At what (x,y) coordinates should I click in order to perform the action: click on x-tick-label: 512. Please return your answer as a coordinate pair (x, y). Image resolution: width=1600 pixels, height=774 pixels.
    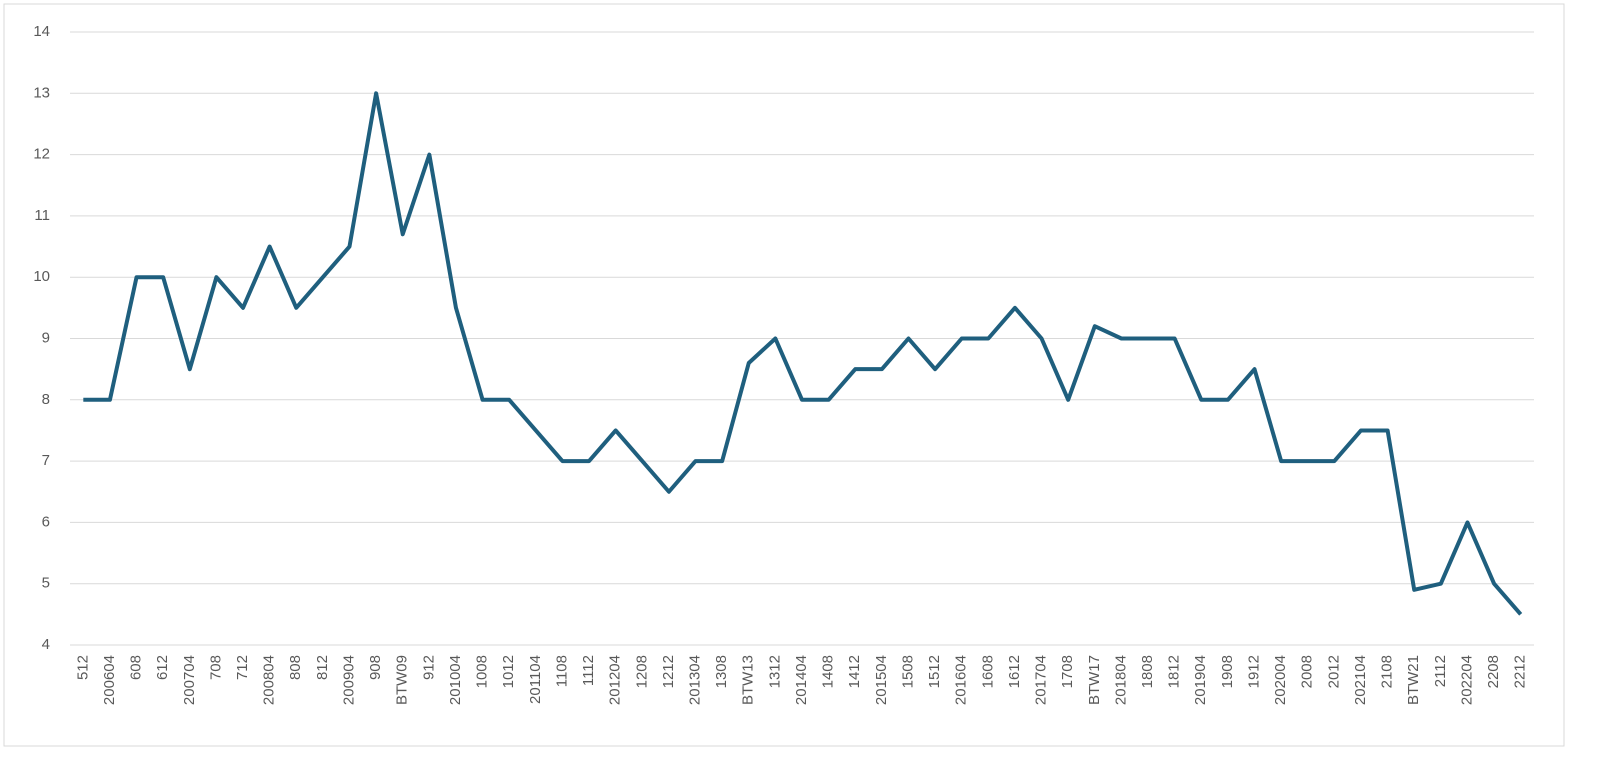
    Looking at the image, I should click on (82, 667).